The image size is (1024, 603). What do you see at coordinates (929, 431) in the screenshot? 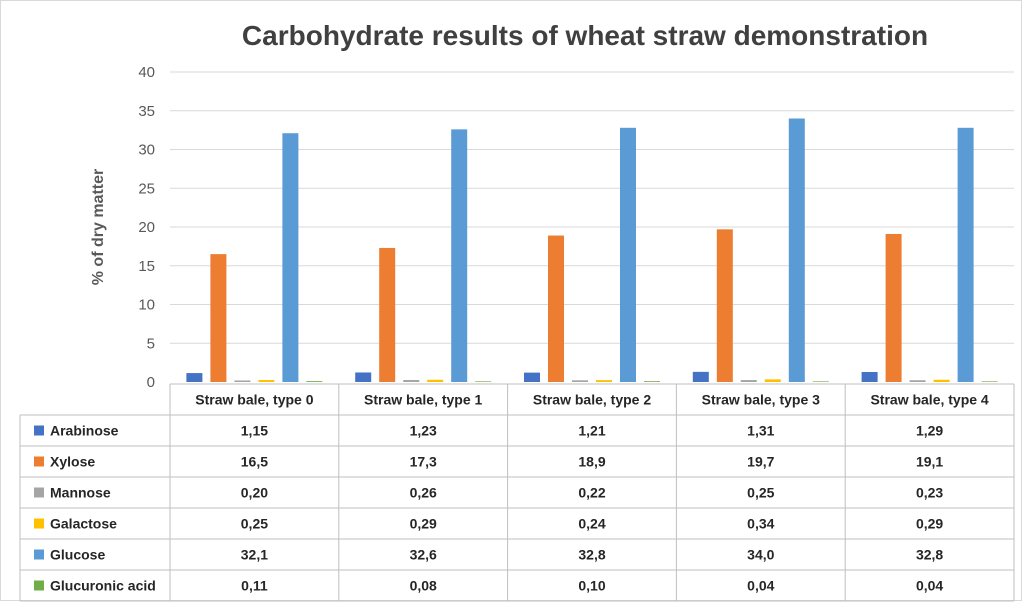
I see `data-label: 1,29` at bounding box center [929, 431].